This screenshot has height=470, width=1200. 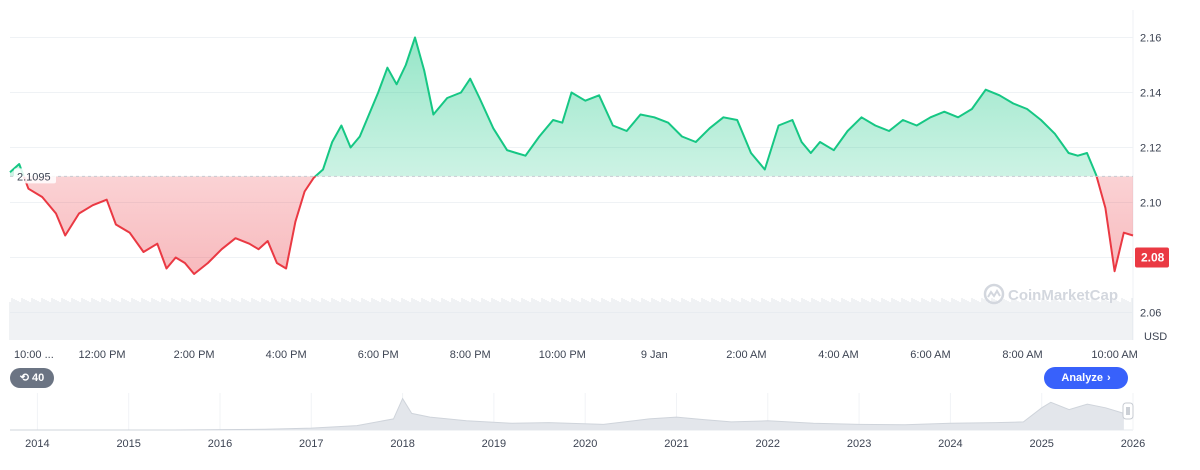 I want to click on y-axis: 2.162.142.122.102.082.062.08, so click(x=1152, y=176).